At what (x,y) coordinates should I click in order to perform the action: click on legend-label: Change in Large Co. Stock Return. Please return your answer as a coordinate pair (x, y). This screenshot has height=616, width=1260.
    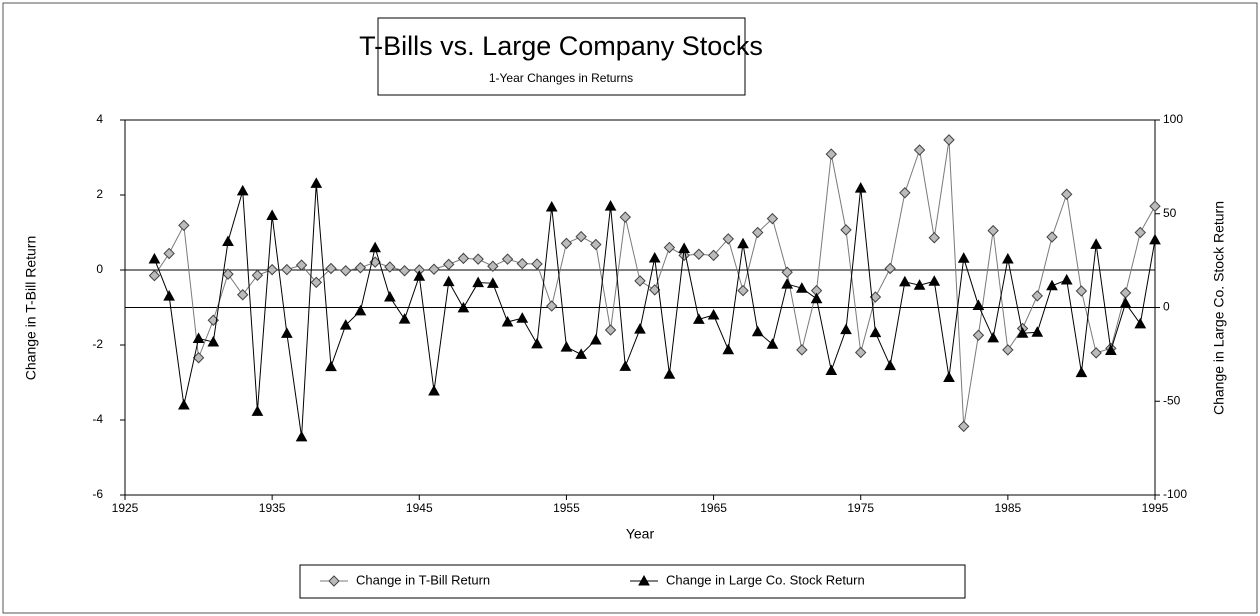
    Looking at the image, I should click on (765, 579).